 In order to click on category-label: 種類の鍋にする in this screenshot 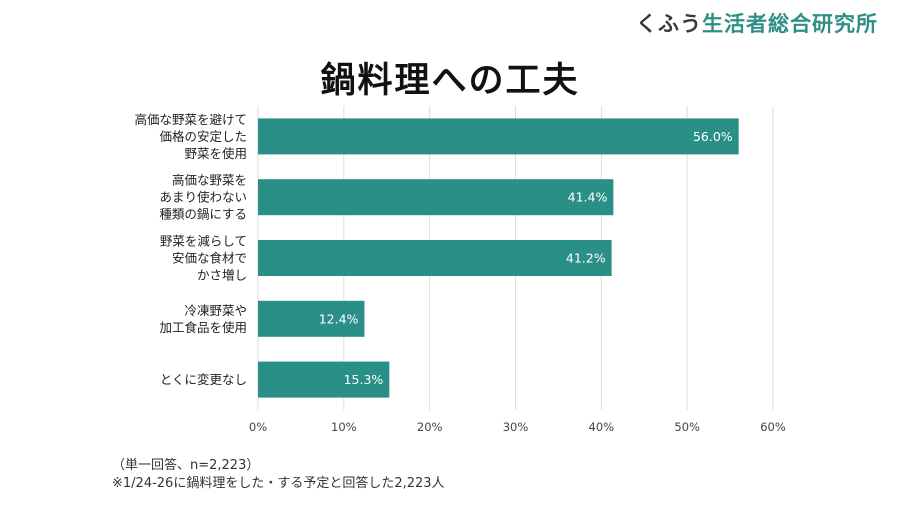, I will do `click(203, 214)`.